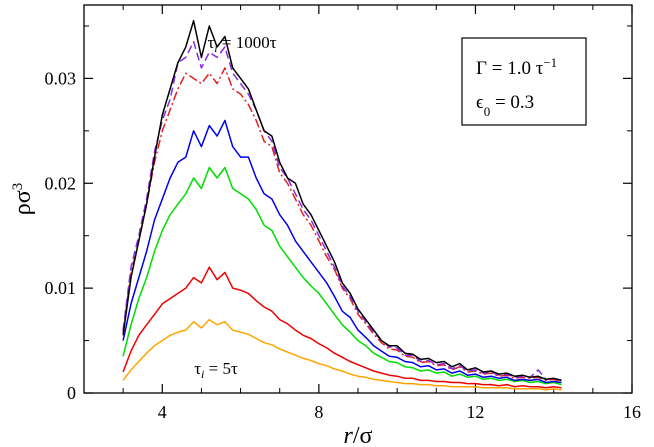 Image resolution: width=654 pixels, height=447 pixels. I want to click on x-tick-label: 16, so click(632, 412).